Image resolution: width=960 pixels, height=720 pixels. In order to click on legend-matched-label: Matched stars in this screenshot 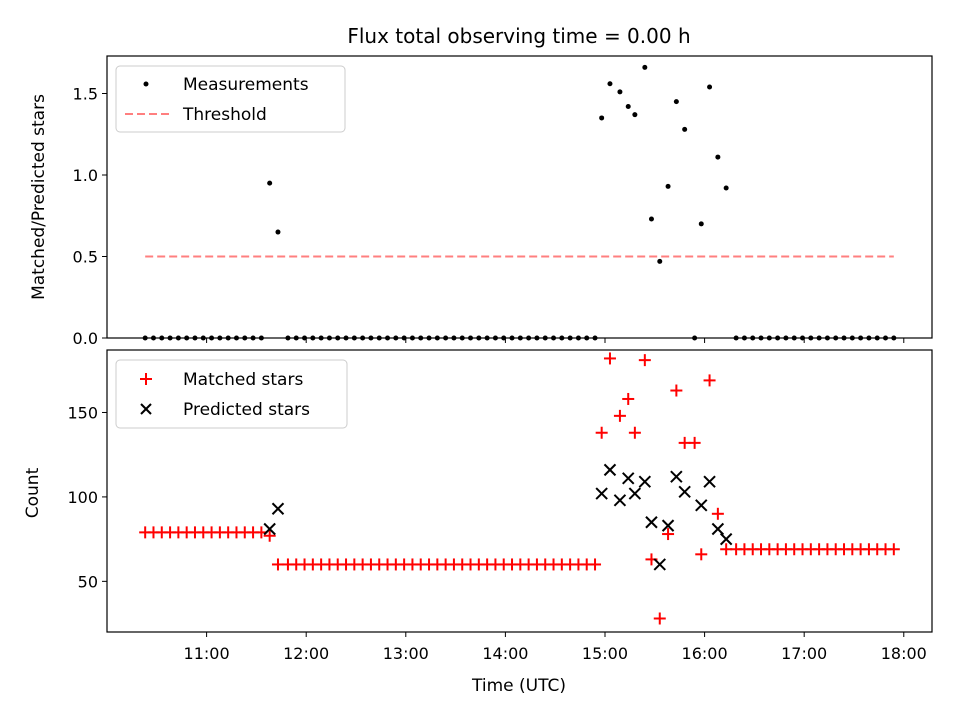, I will do `click(243, 380)`.